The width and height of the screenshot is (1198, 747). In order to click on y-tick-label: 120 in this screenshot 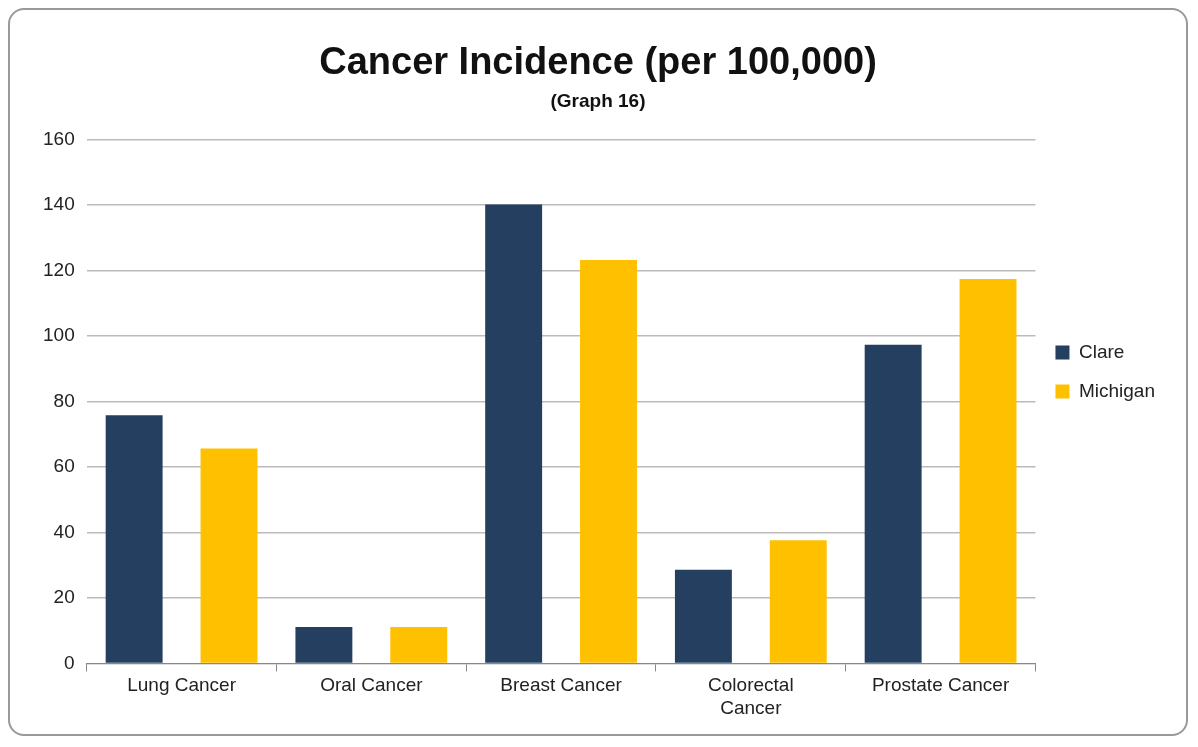, I will do `click(59, 269)`.